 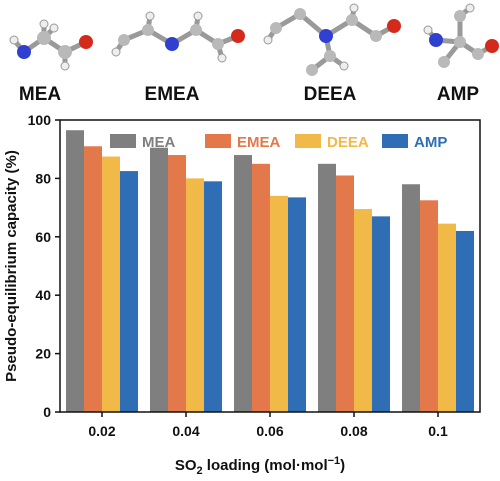 I want to click on bar-deea-0.1, so click(x=447, y=317).